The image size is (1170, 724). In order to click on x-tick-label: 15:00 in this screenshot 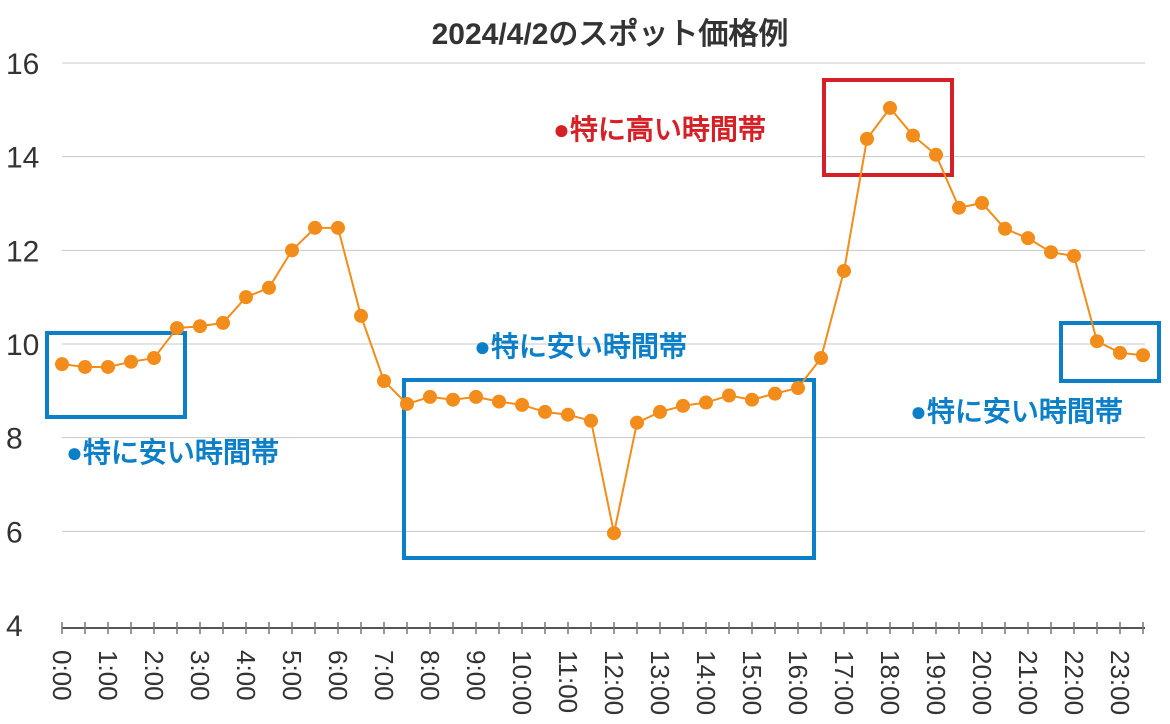, I will do `click(752, 682)`.